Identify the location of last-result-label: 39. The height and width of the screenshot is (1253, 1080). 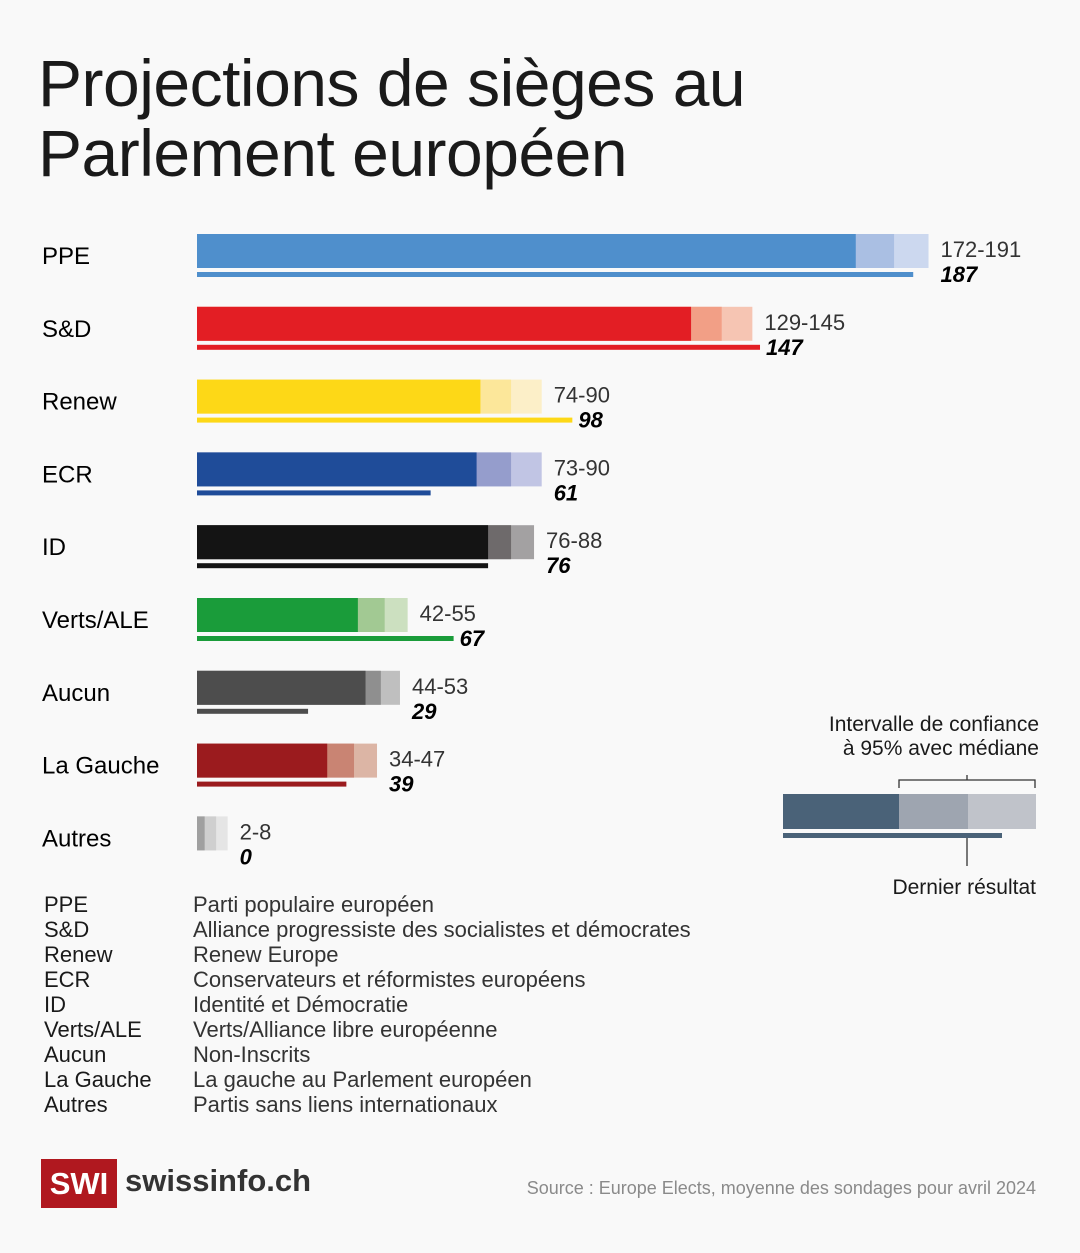
(401, 784).